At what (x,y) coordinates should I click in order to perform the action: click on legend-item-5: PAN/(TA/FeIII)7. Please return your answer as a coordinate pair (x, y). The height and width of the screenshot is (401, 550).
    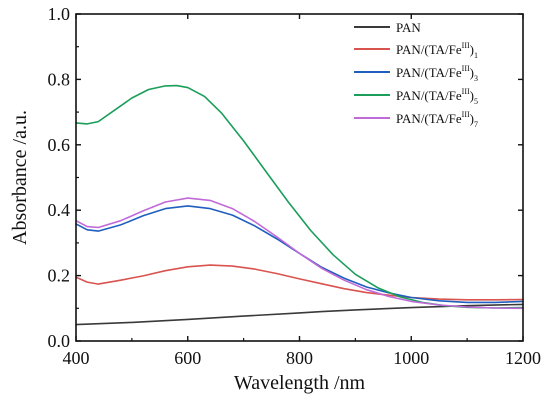
    Looking at the image, I should click on (416, 119).